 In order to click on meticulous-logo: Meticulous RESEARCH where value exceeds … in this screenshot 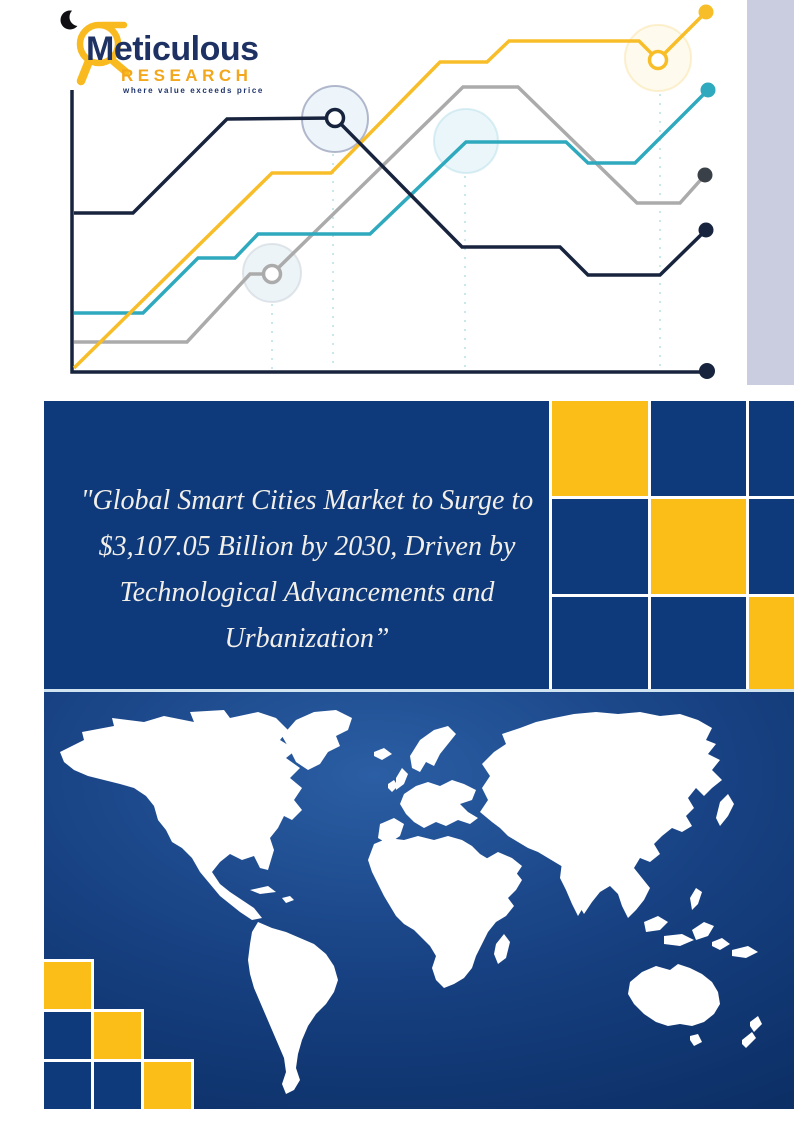, I will do `click(173, 54)`.